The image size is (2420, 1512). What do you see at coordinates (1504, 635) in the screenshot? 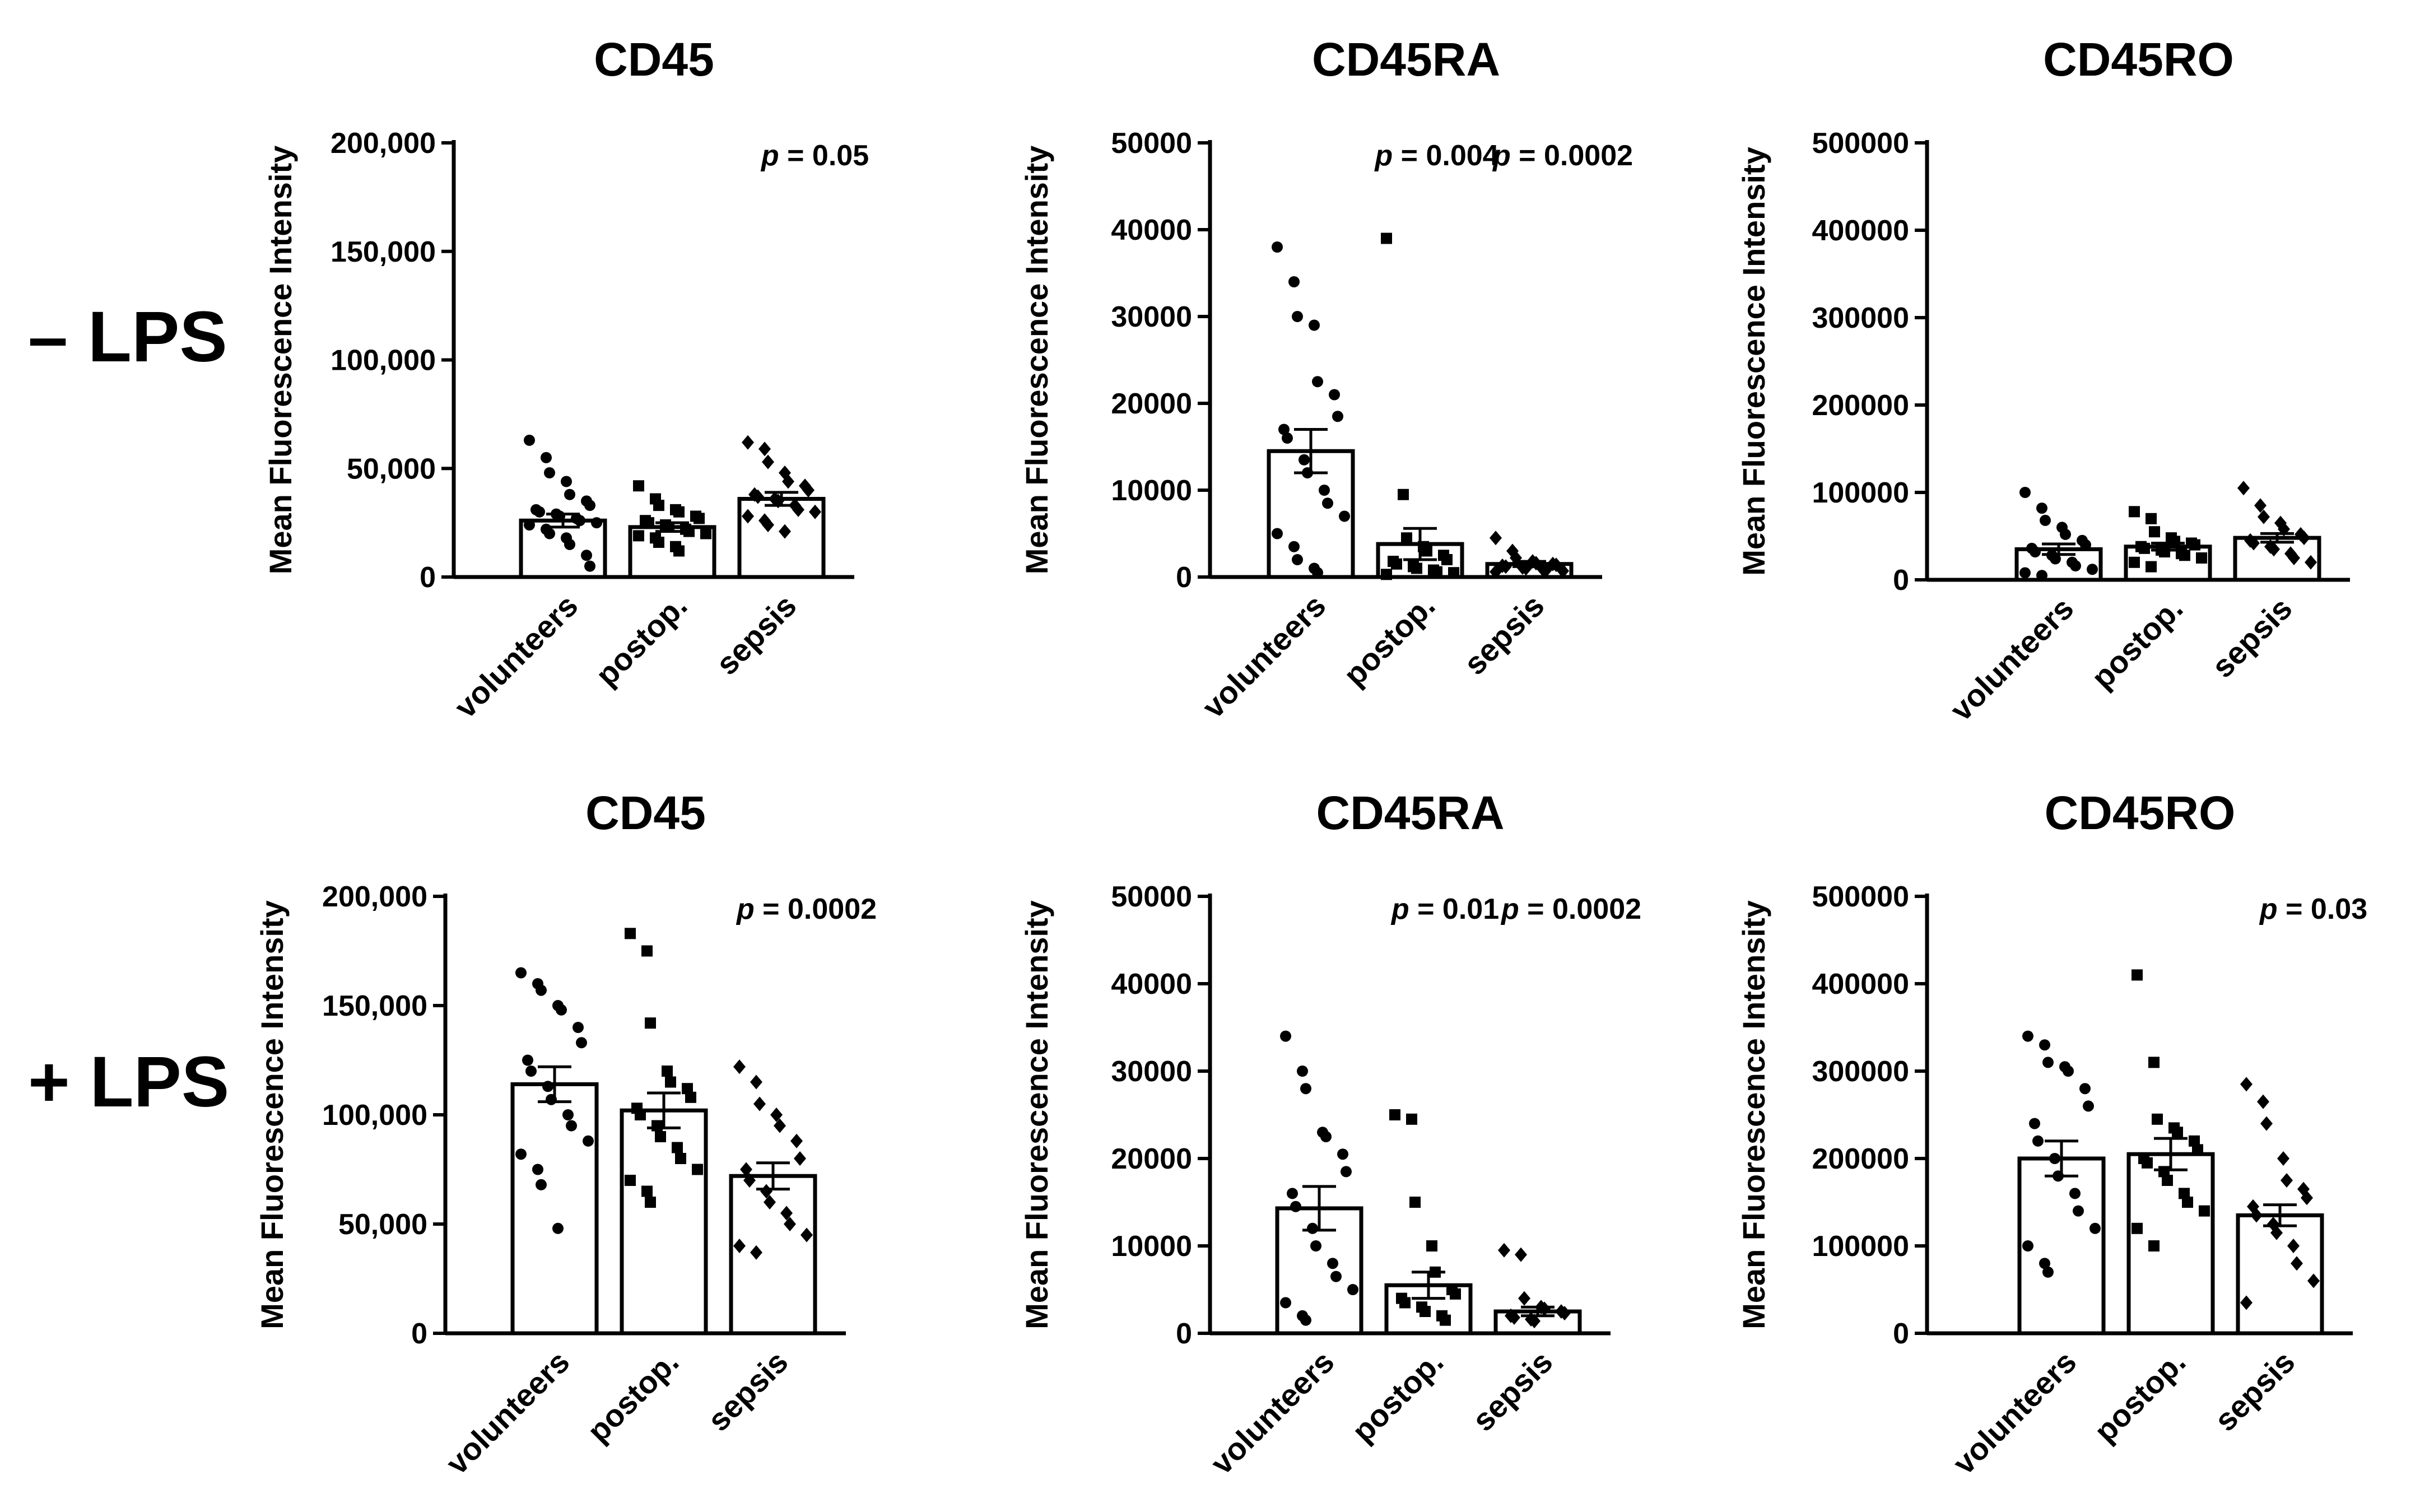
I see `x-category-label: sepsis` at bounding box center [1504, 635].